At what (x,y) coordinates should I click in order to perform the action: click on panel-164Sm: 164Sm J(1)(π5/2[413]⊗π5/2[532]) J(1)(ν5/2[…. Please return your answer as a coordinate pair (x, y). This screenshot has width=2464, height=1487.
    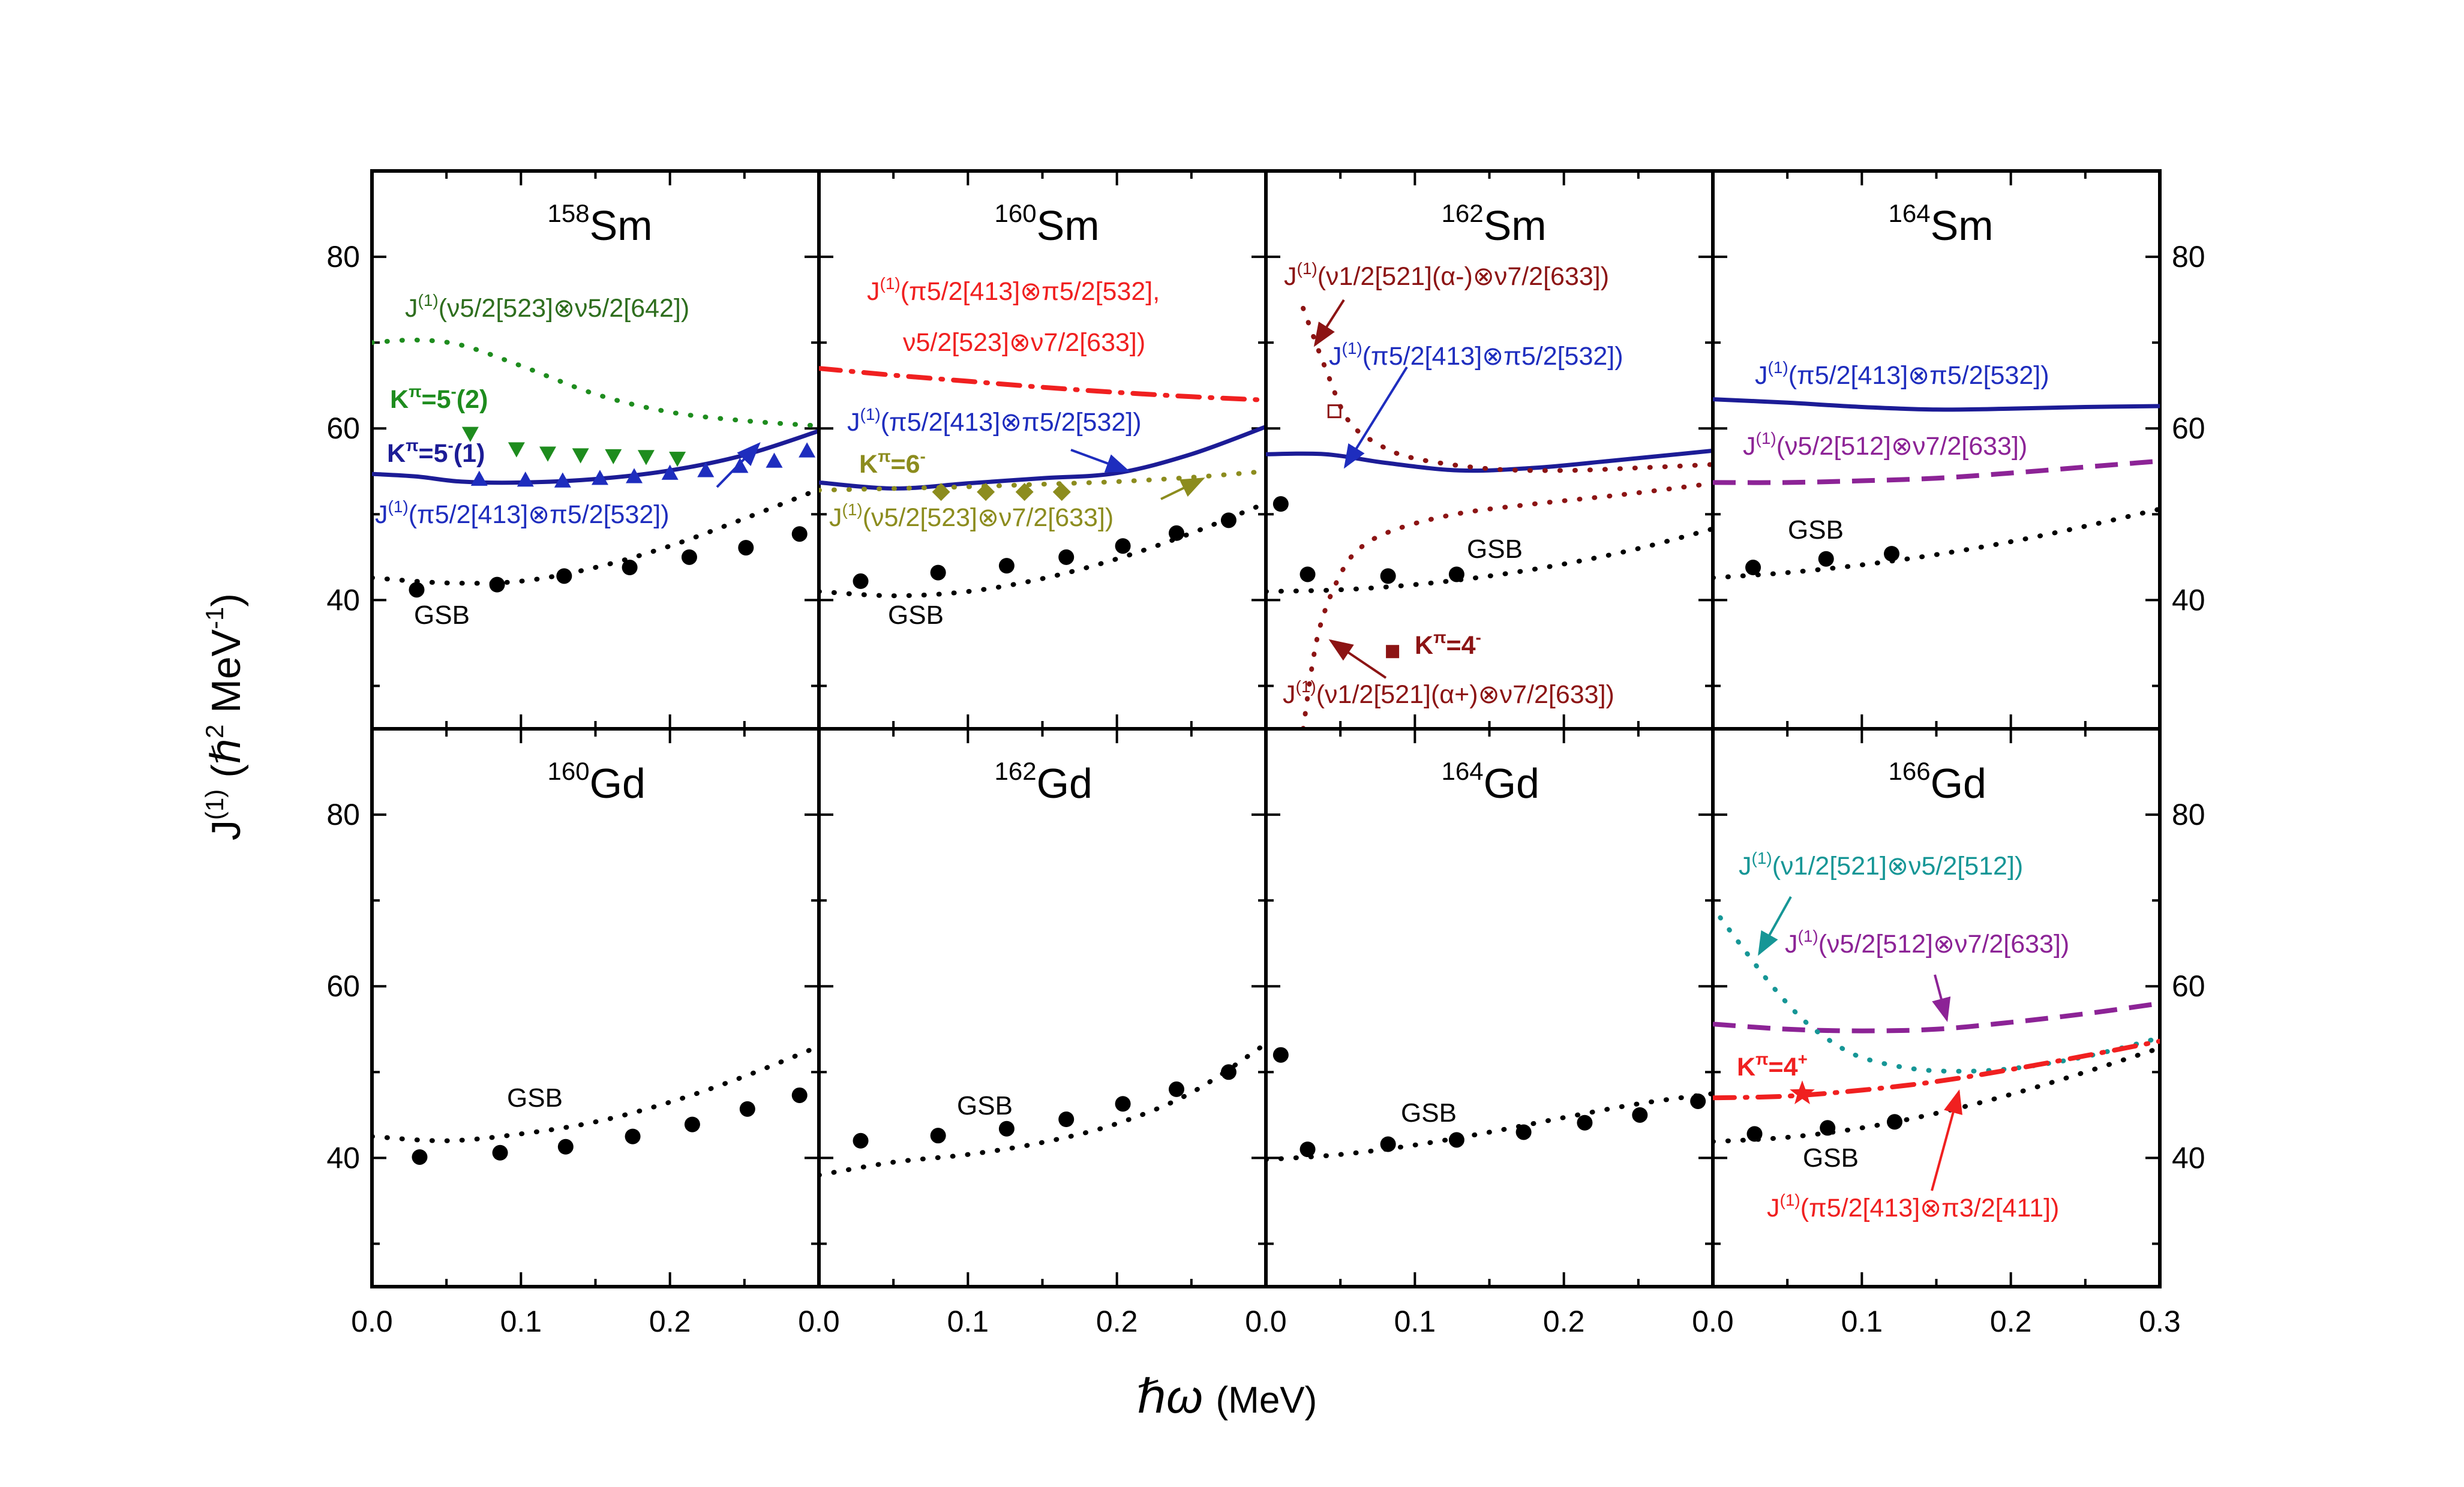
    Looking at the image, I should click on (1936, 450).